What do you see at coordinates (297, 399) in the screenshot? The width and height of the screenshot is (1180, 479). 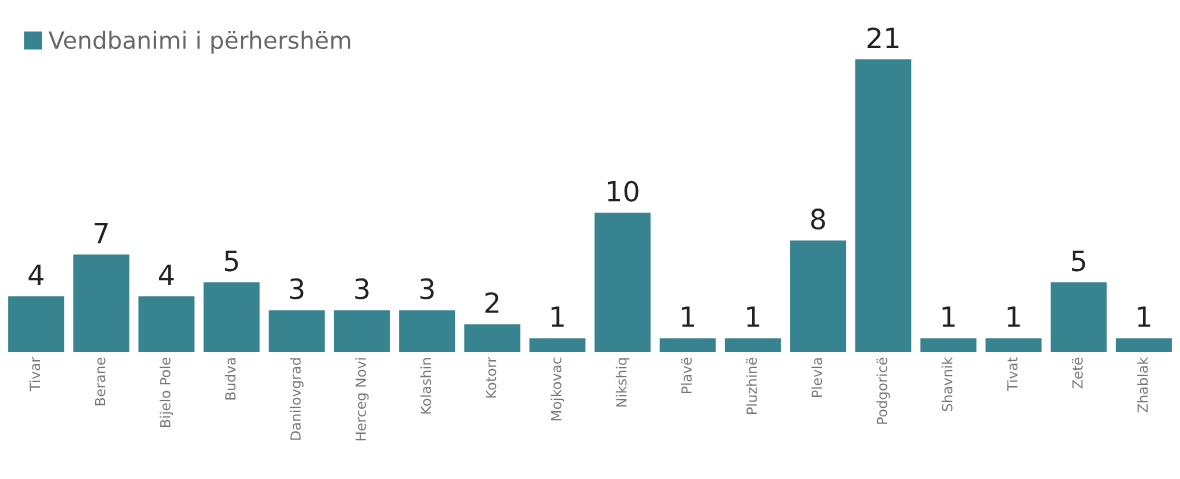 I see `x-tick-label: Danilovgrad` at bounding box center [297, 399].